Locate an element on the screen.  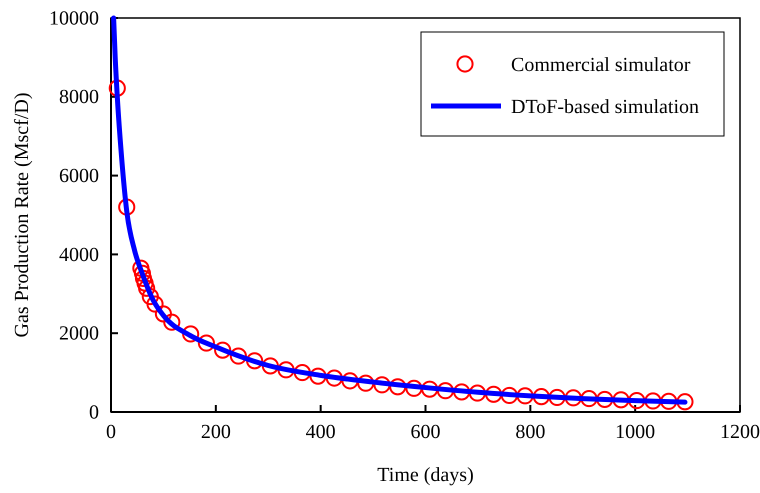
x-tick-label: 800 is located at coordinates (530, 432).